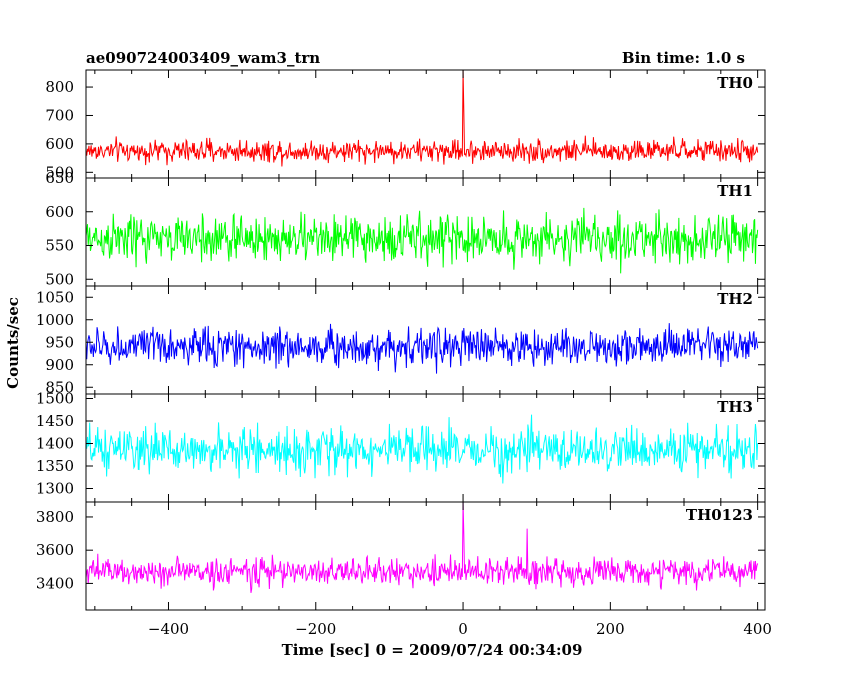 The width and height of the screenshot is (850, 680). What do you see at coordinates (683, 58) in the screenshot?
I see `bin-time-label: Bin time: 1.0 s` at bounding box center [683, 58].